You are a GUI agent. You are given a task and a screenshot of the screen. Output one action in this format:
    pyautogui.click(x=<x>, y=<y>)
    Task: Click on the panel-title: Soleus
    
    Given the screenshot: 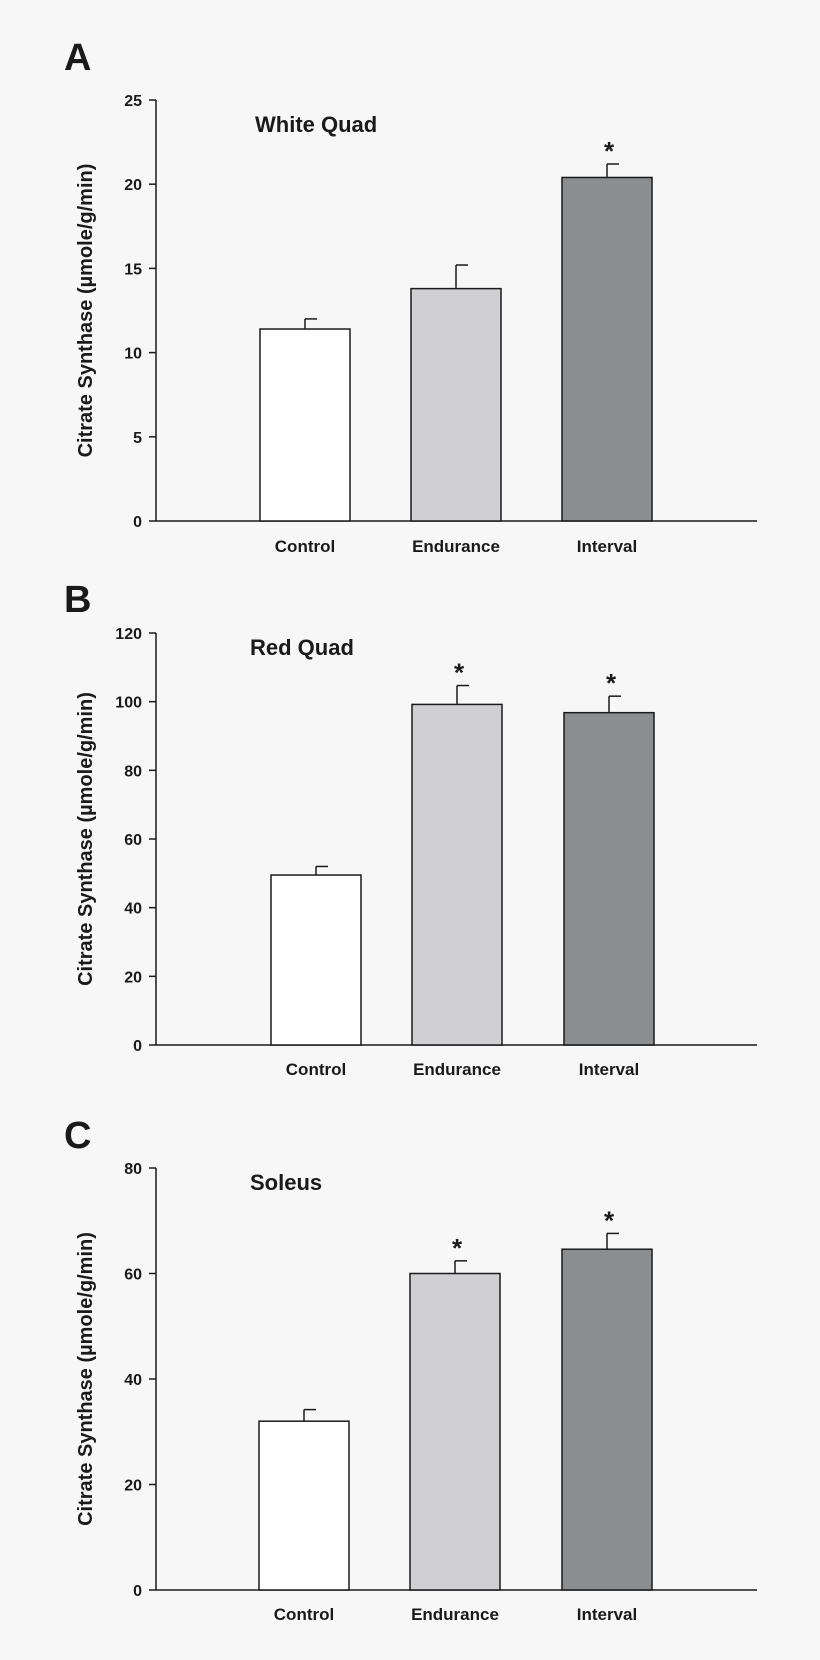 What is the action you would take?
    pyautogui.click(x=286, y=1182)
    